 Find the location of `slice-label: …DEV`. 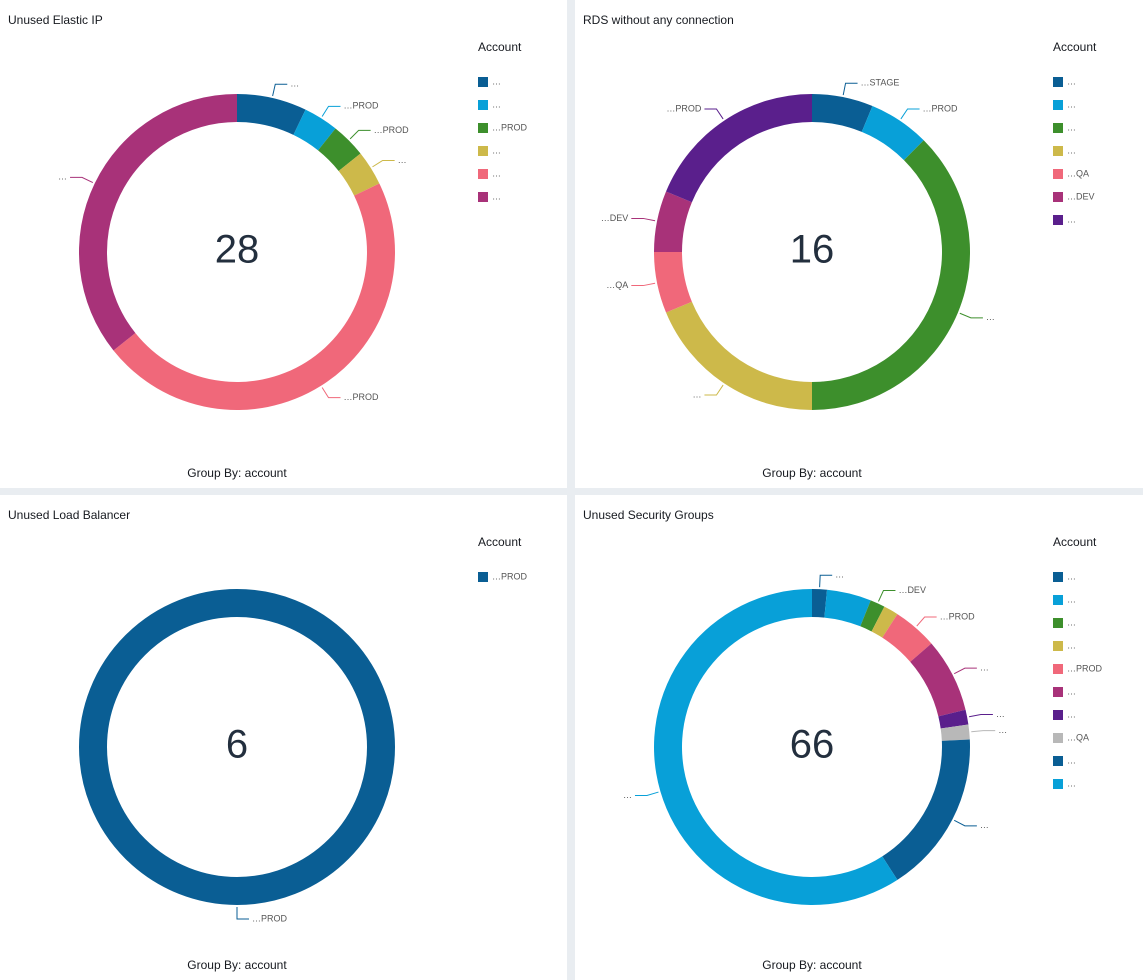

slice-label: …DEV is located at coordinates (615, 218).